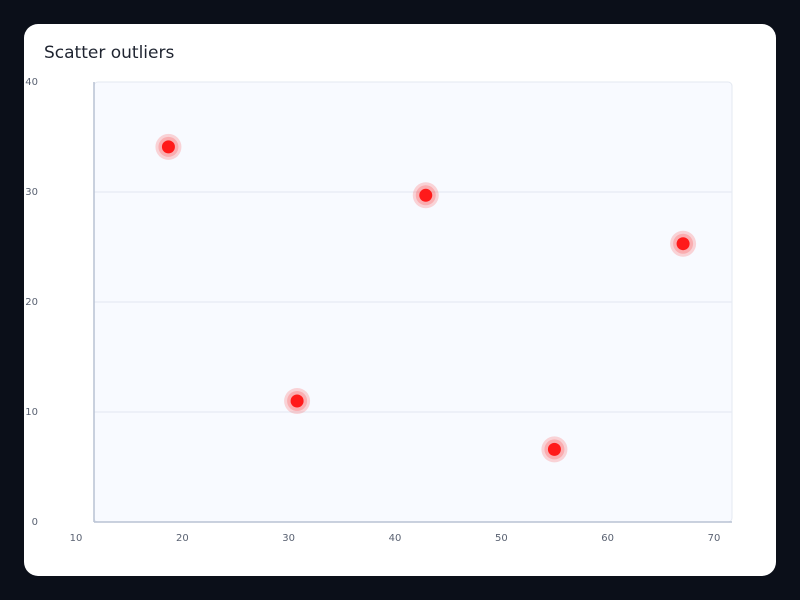 Image resolution: width=800 pixels, height=600 pixels. Describe the element at coordinates (31, 192) in the screenshot. I see `y-tick-label: 30` at that location.